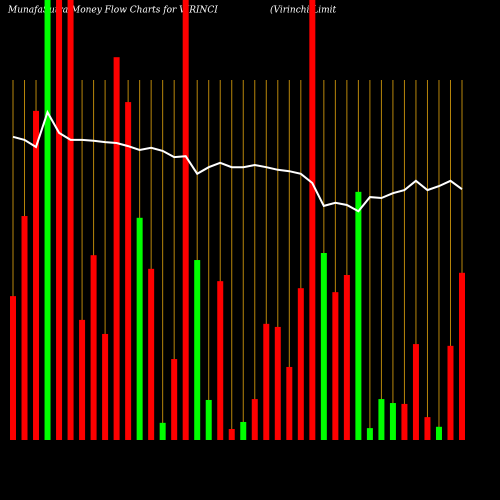 The image size is (500, 500). What do you see at coordinates (303, 10) in the screenshot?
I see `chart-subtitle: (Virinchi Limit` at bounding box center [303, 10].